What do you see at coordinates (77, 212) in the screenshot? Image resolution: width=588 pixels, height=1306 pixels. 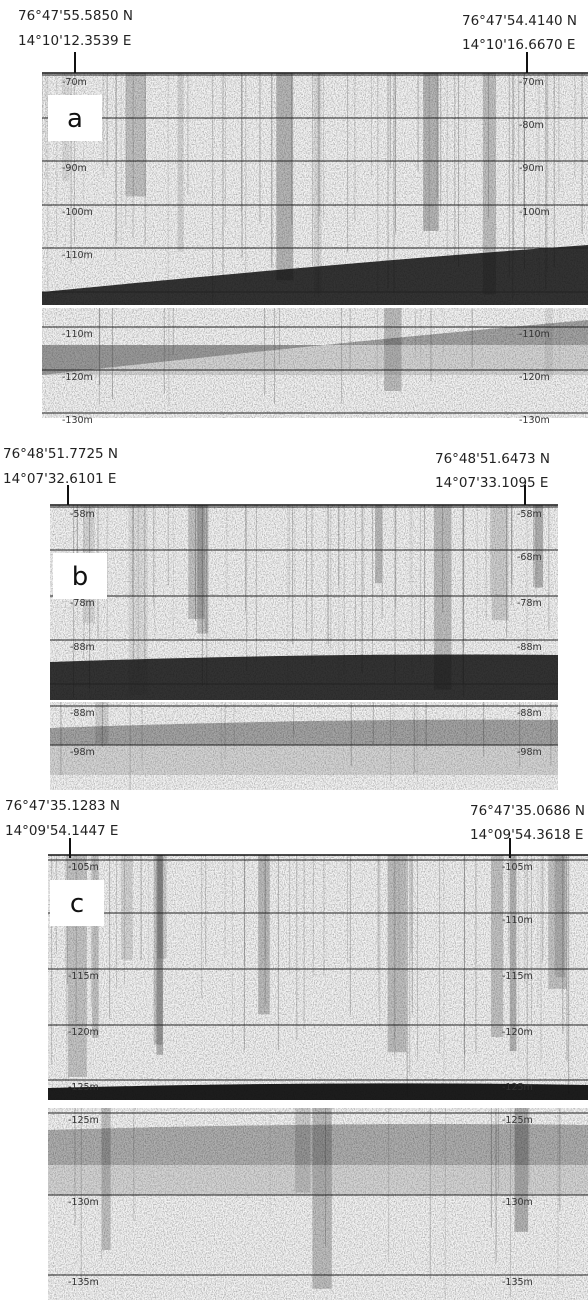 I see `depth-label: -100m` at bounding box center [77, 212].